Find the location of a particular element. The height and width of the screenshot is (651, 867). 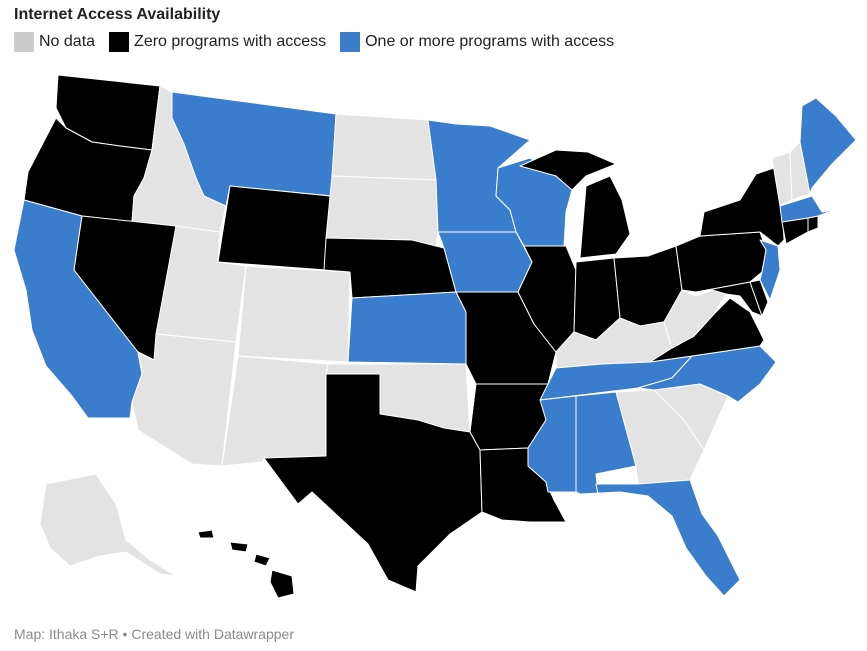

state-nm is located at coordinates (275, 411).